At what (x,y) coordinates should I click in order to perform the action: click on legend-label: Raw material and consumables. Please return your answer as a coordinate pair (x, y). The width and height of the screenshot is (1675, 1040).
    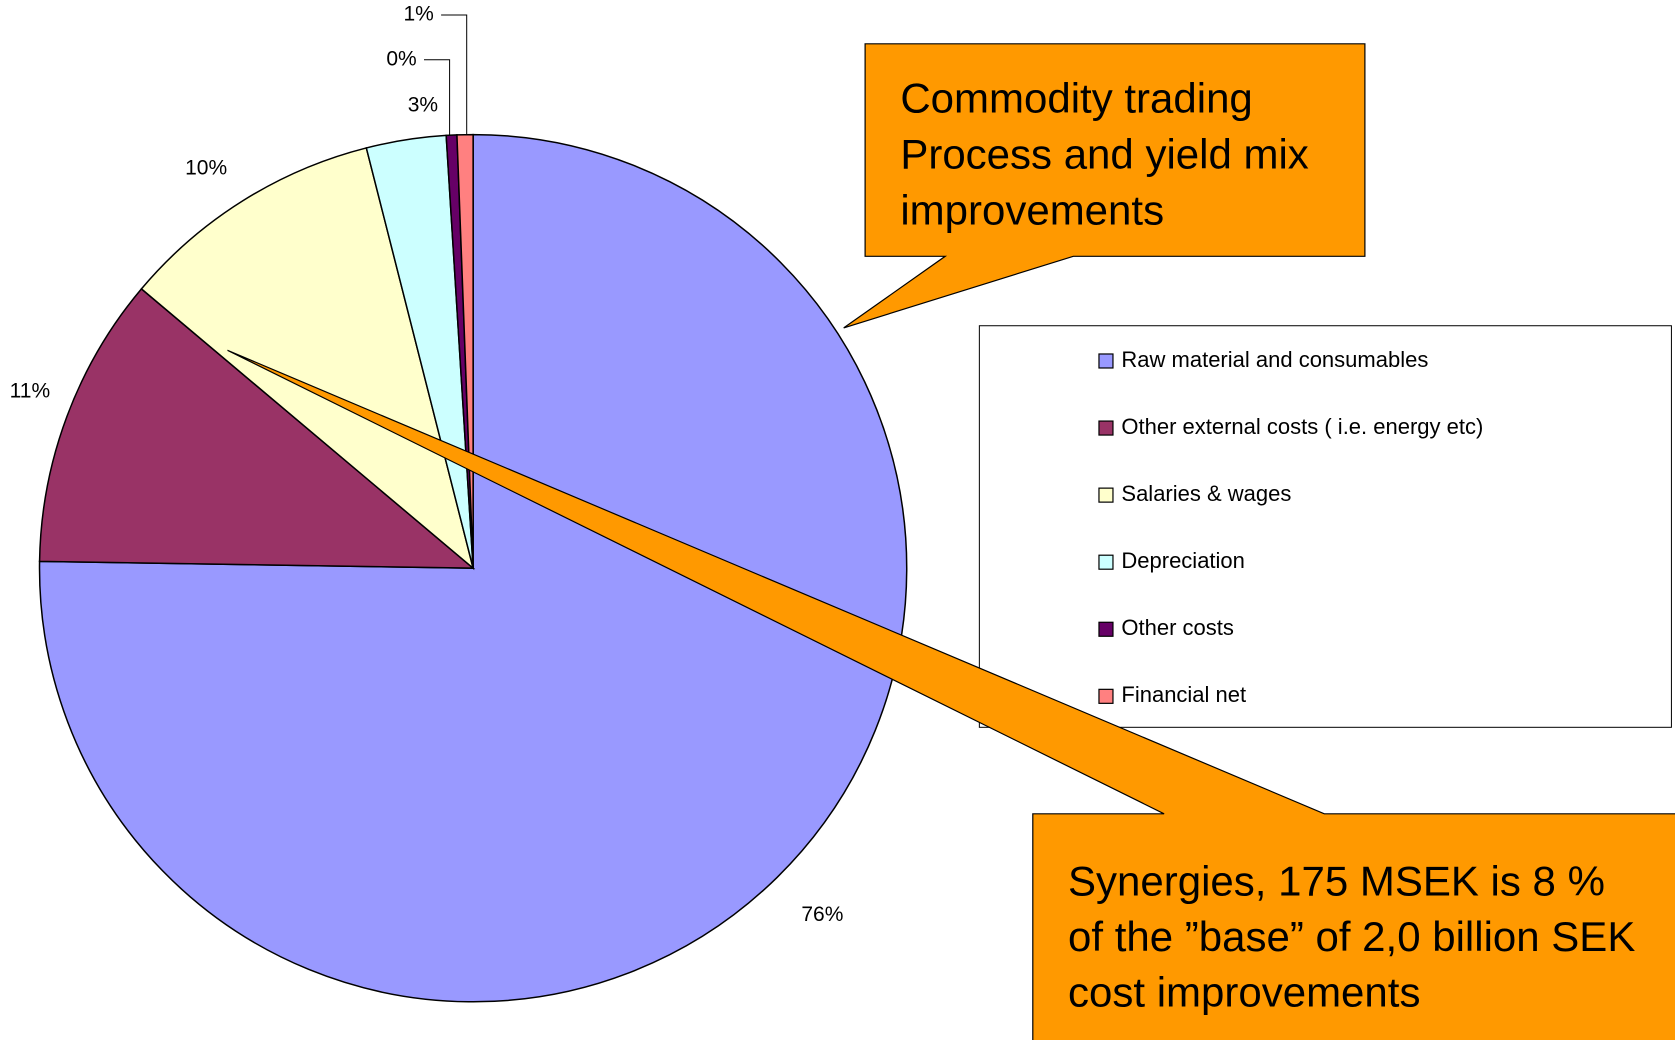
    Looking at the image, I should click on (1274, 359).